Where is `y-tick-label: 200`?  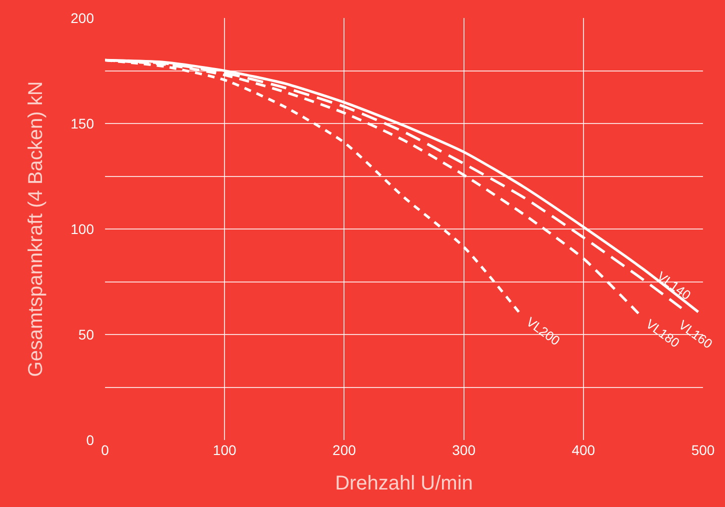 y-tick-label: 200 is located at coordinates (82, 18).